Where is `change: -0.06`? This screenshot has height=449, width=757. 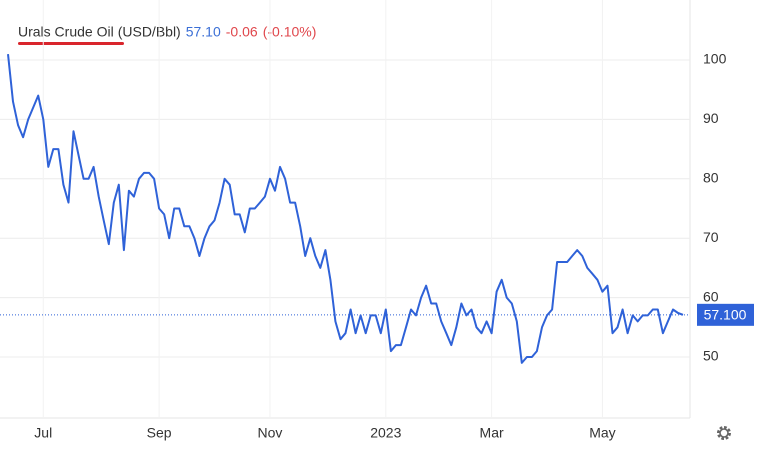 change: -0.06 is located at coordinates (242, 32).